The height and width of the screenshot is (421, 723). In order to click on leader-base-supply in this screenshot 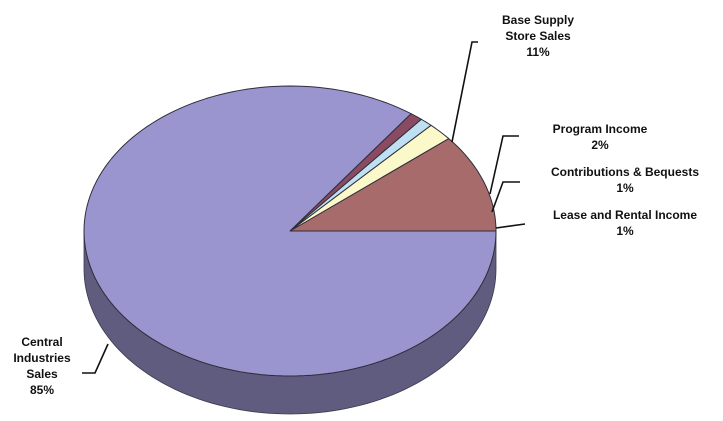, I will do `click(464, 92)`.